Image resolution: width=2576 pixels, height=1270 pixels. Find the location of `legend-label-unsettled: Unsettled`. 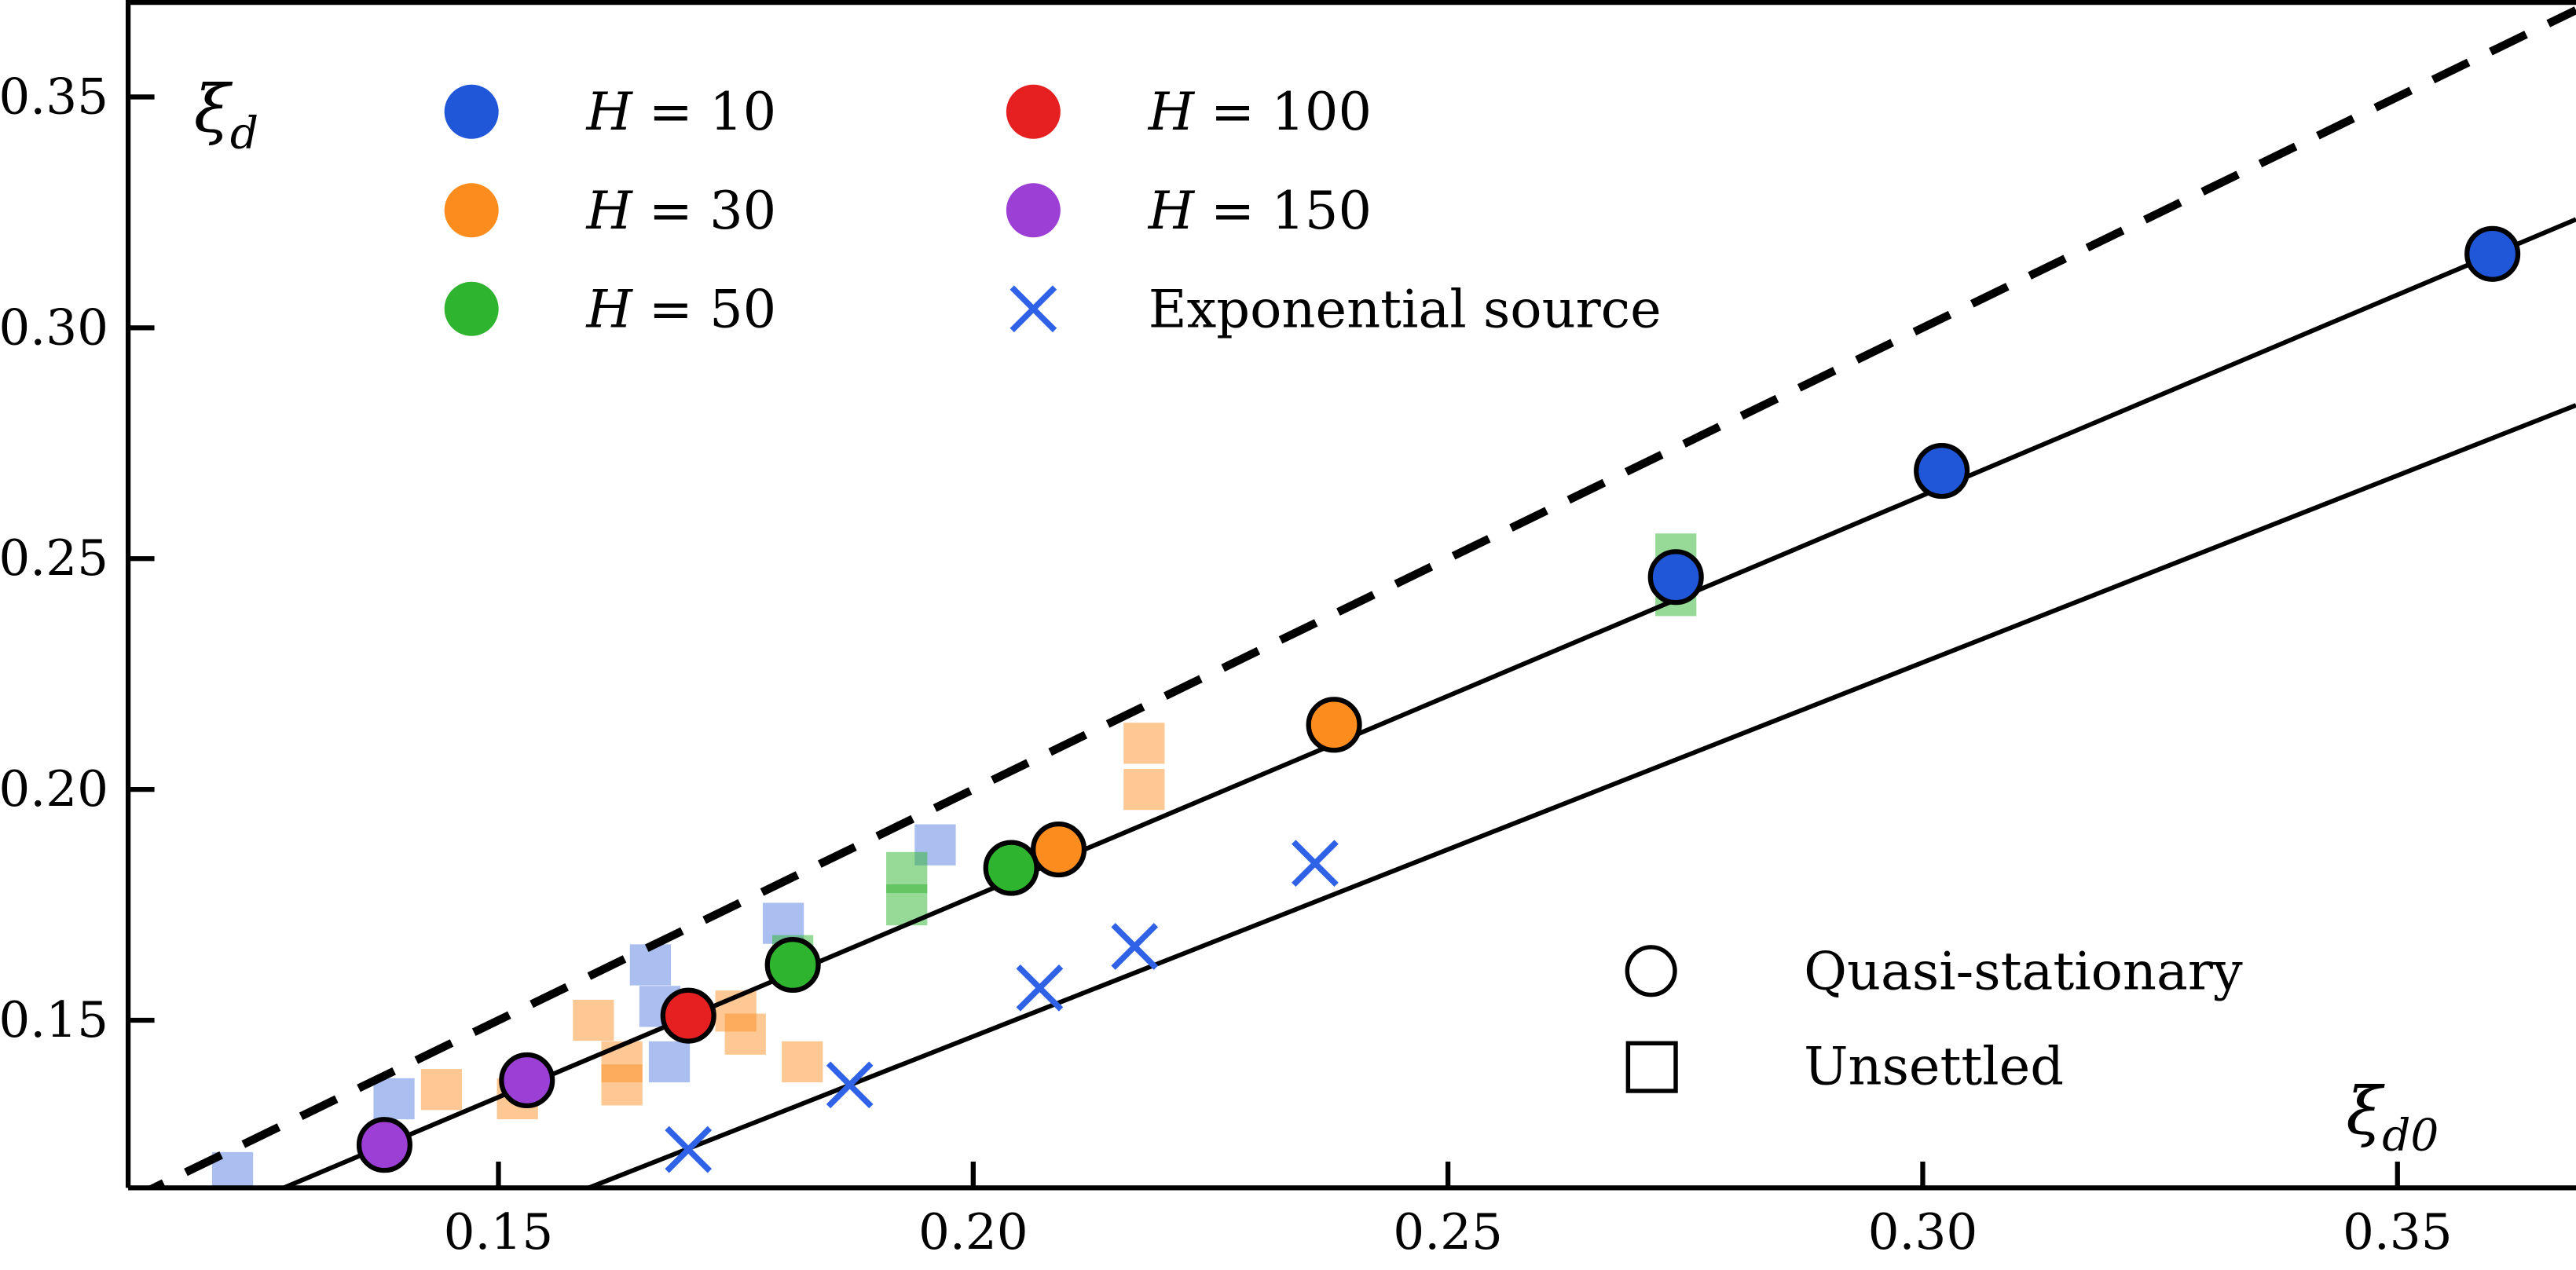

legend-label-unsettled: Unsettled is located at coordinates (1934, 1066).